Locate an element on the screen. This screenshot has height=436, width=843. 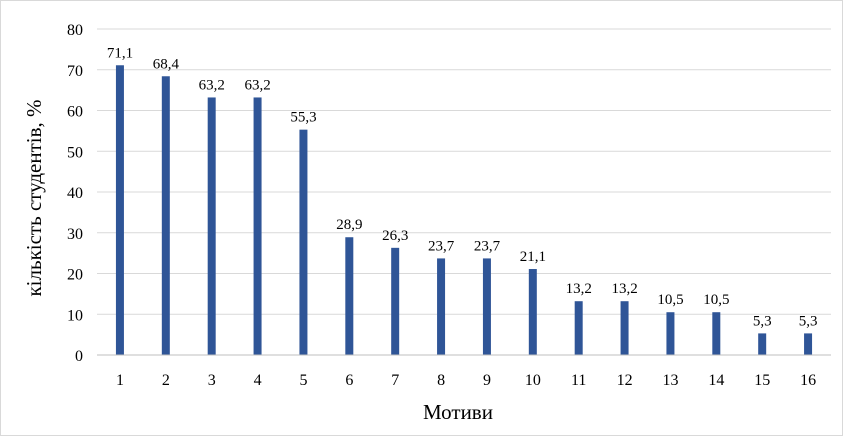
y-tick-label: 30 is located at coordinates (75, 234).